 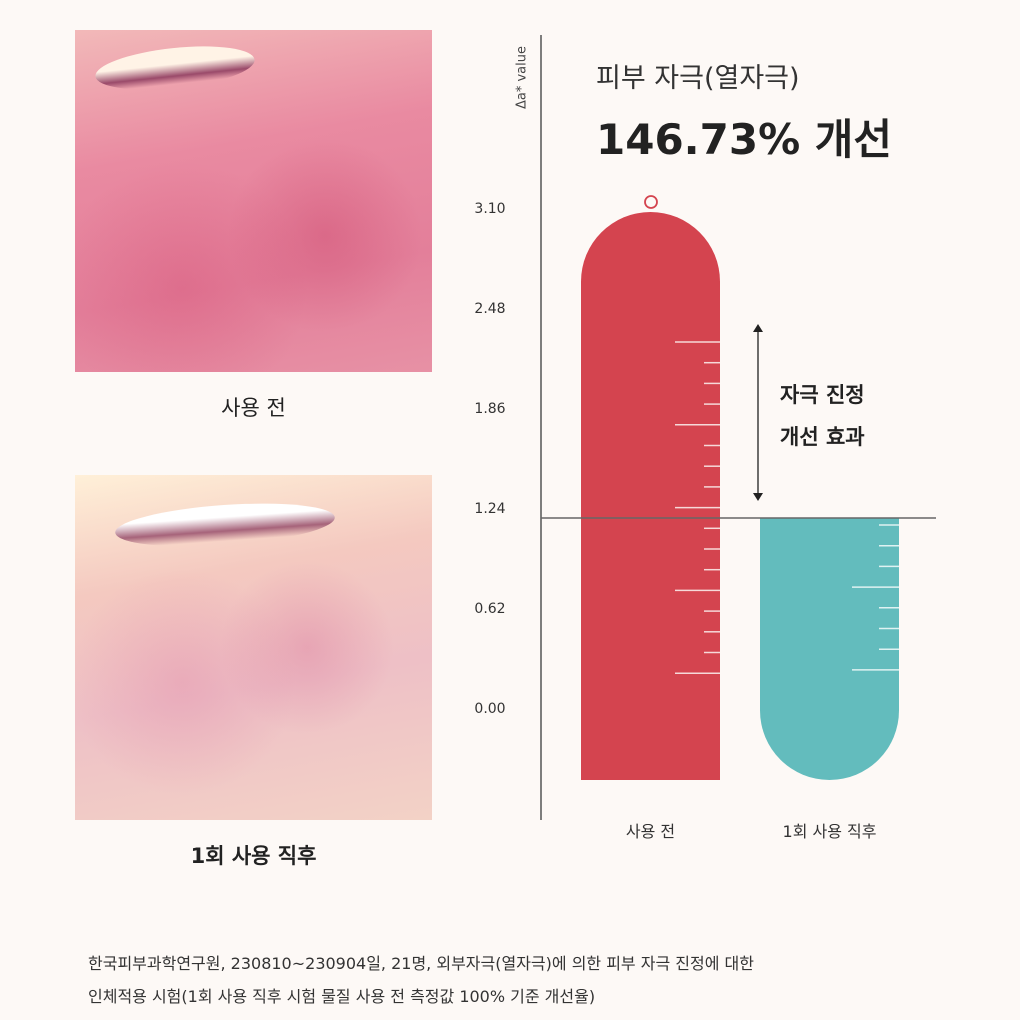 What do you see at coordinates (758, 328) in the screenshot?
I see `arrow-up-icon` at bounding box center [758, 328].